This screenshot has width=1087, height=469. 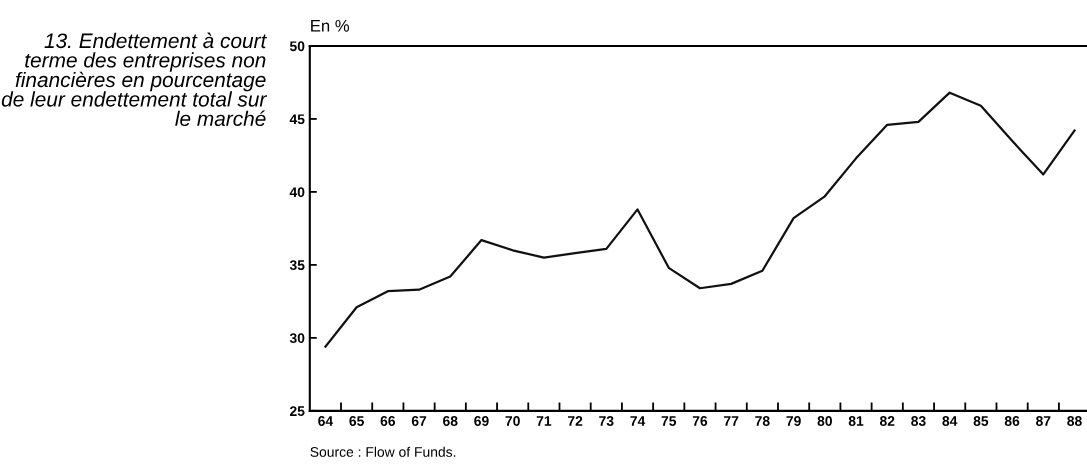 I want to click on x-tick-label: 85, so click(x=981, y=421).